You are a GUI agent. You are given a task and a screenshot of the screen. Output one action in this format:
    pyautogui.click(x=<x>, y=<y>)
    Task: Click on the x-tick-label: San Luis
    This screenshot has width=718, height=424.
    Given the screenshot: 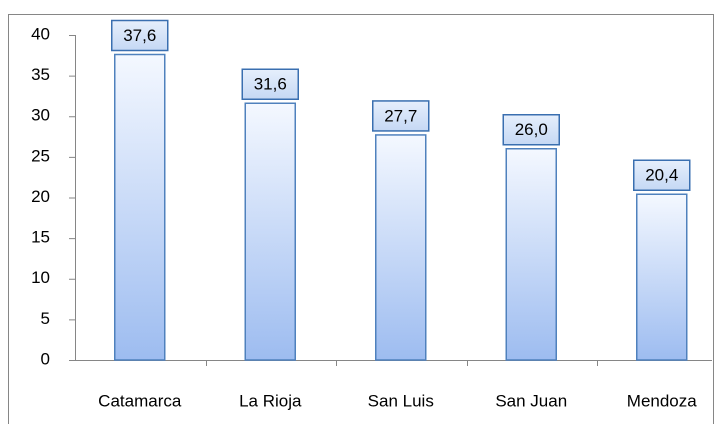 What is the action you would take?
    pyautogui.click(x=401, y=400)
    